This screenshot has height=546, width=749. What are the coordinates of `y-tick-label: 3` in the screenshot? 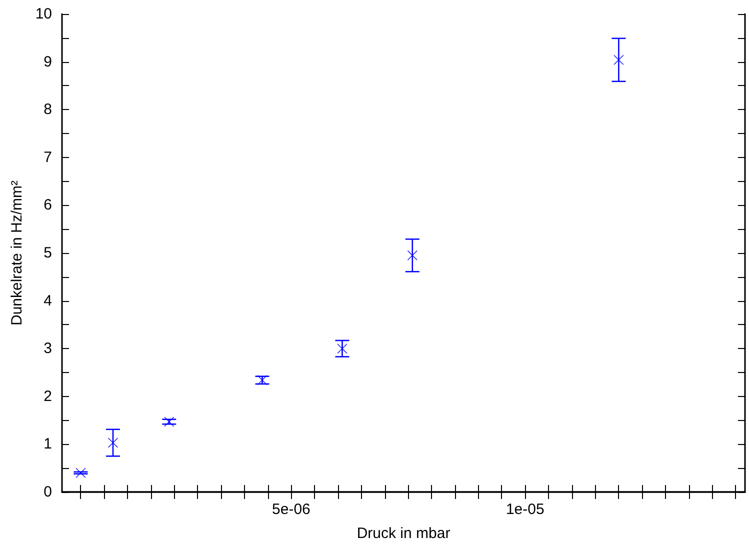 It's located at (48, 349).